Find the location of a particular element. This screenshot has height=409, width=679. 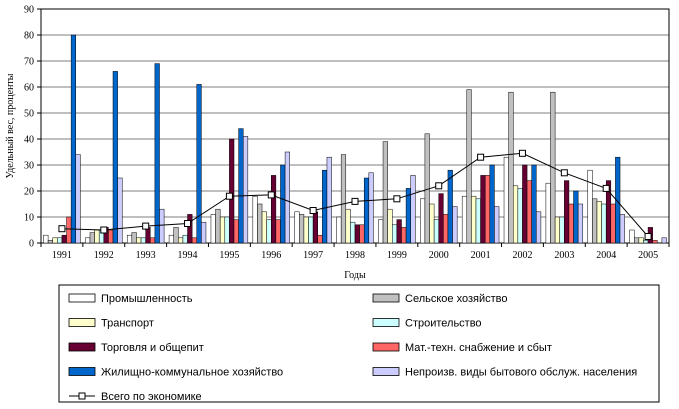

legend-label: Мат.-техн. снабжение и сбыт is located at coordinates (478, 348).